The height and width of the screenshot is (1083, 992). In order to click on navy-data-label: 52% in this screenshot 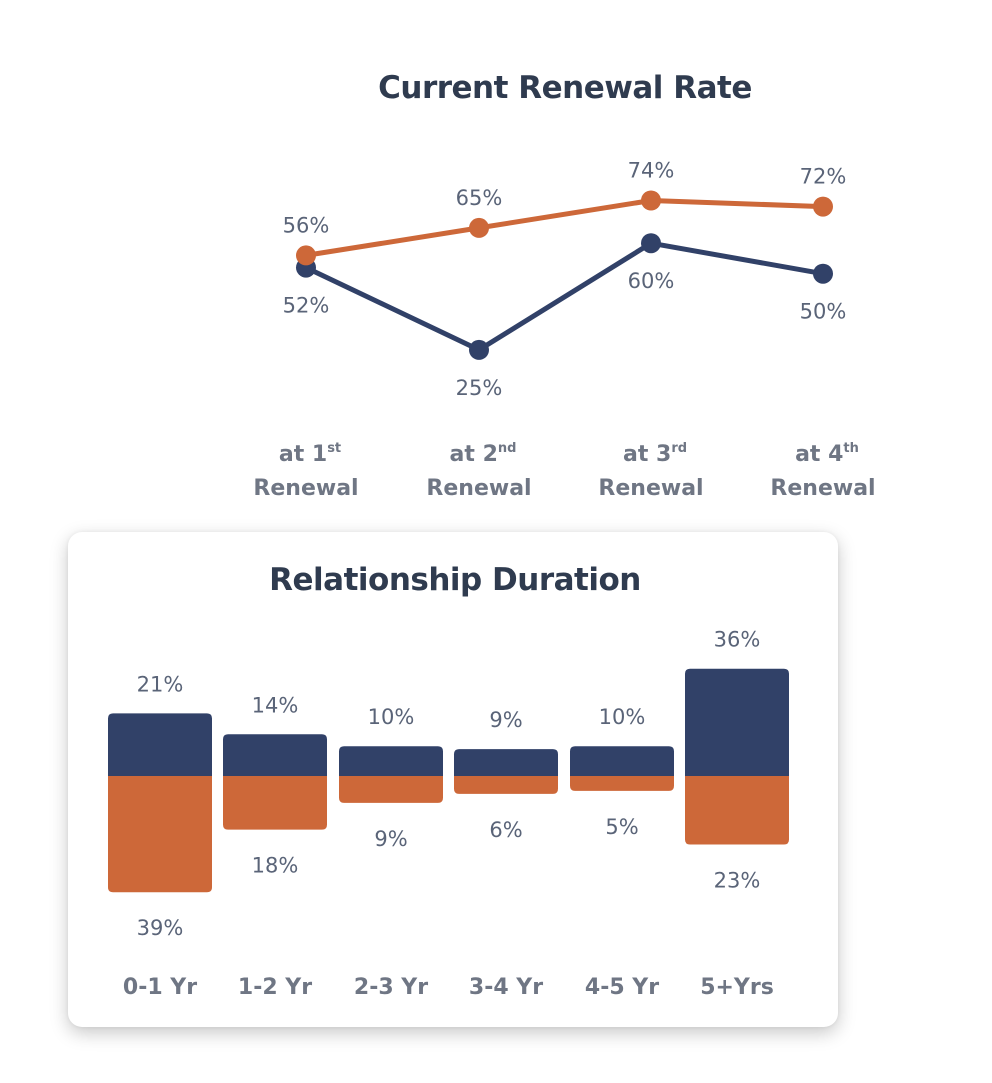, I will do `click(306, 306)`.